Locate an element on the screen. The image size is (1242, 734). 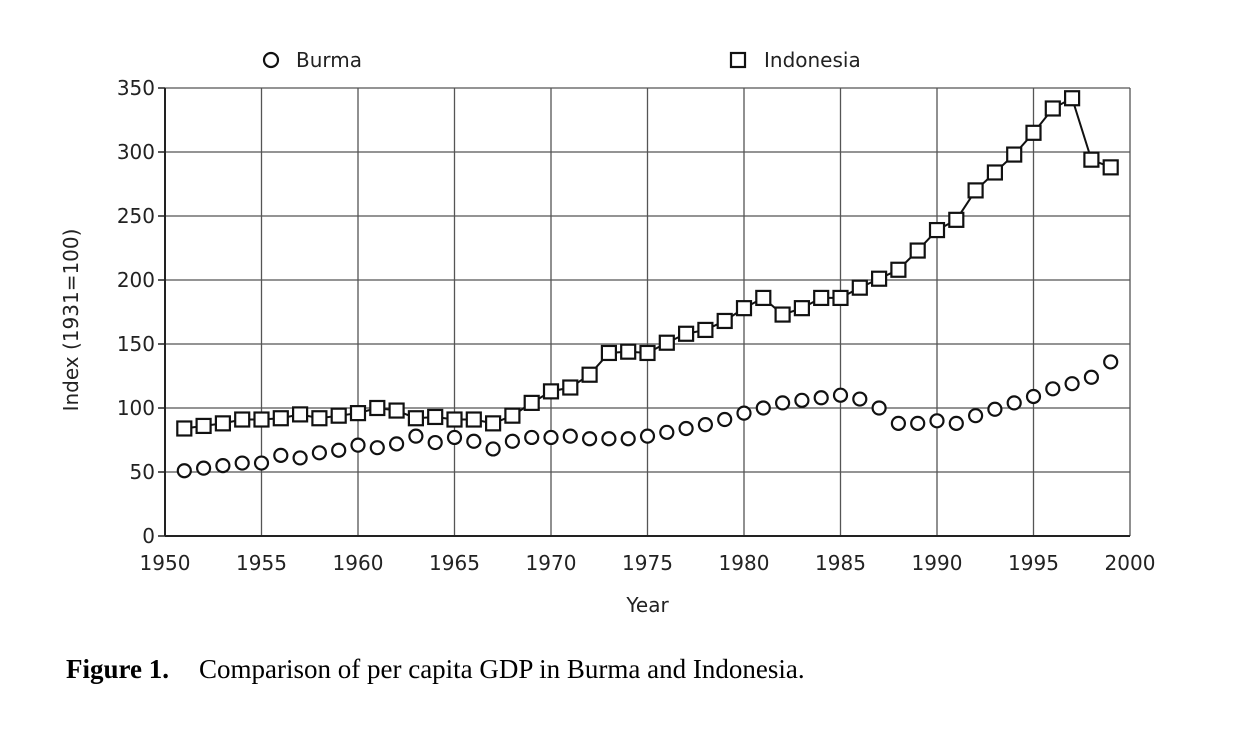
x-tick-label: 2000 is located at coordinates (1130, 563).